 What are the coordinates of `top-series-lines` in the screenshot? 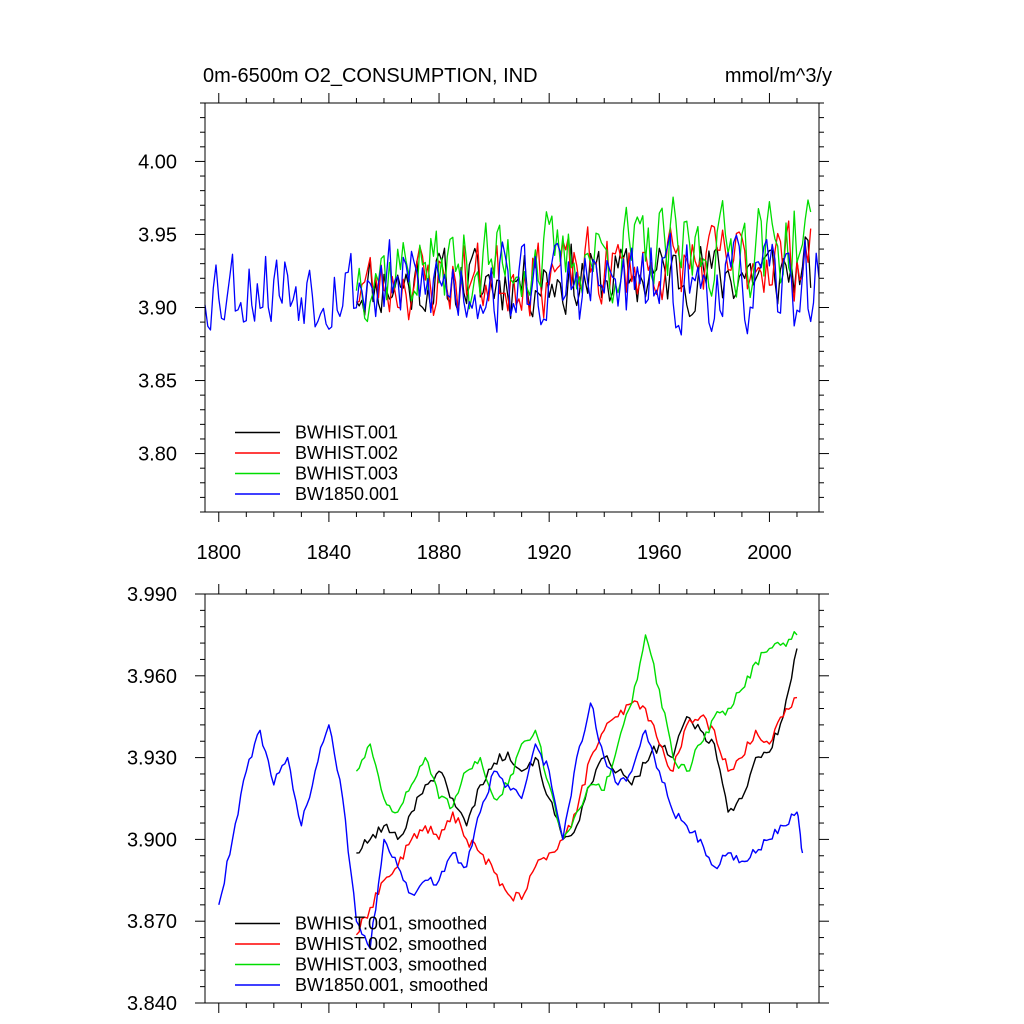 It's located at (512, 266).